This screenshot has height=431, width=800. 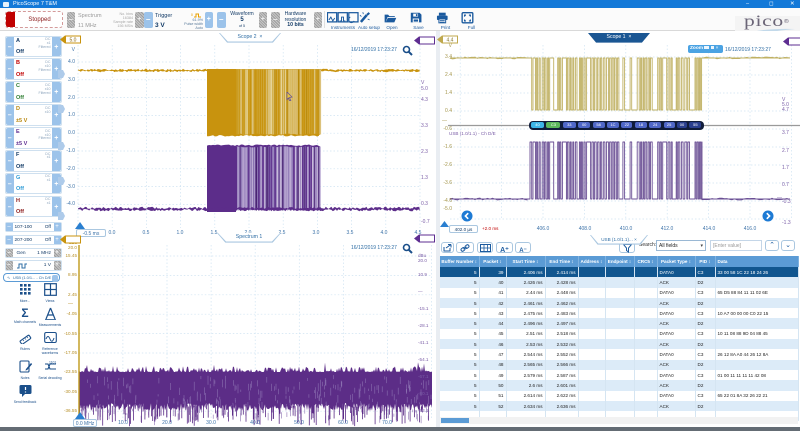 What do you see at coordinates (52, 363) in the screenshot?
I see `svg-text: 1101` at bounding box center [52, 363].